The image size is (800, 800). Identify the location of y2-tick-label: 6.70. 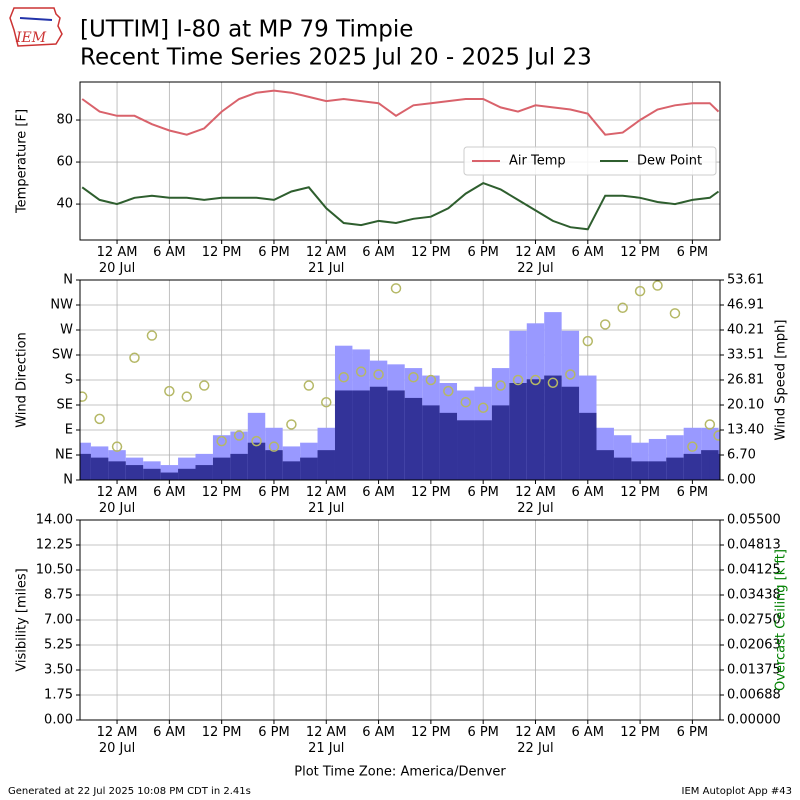
(741, 455).